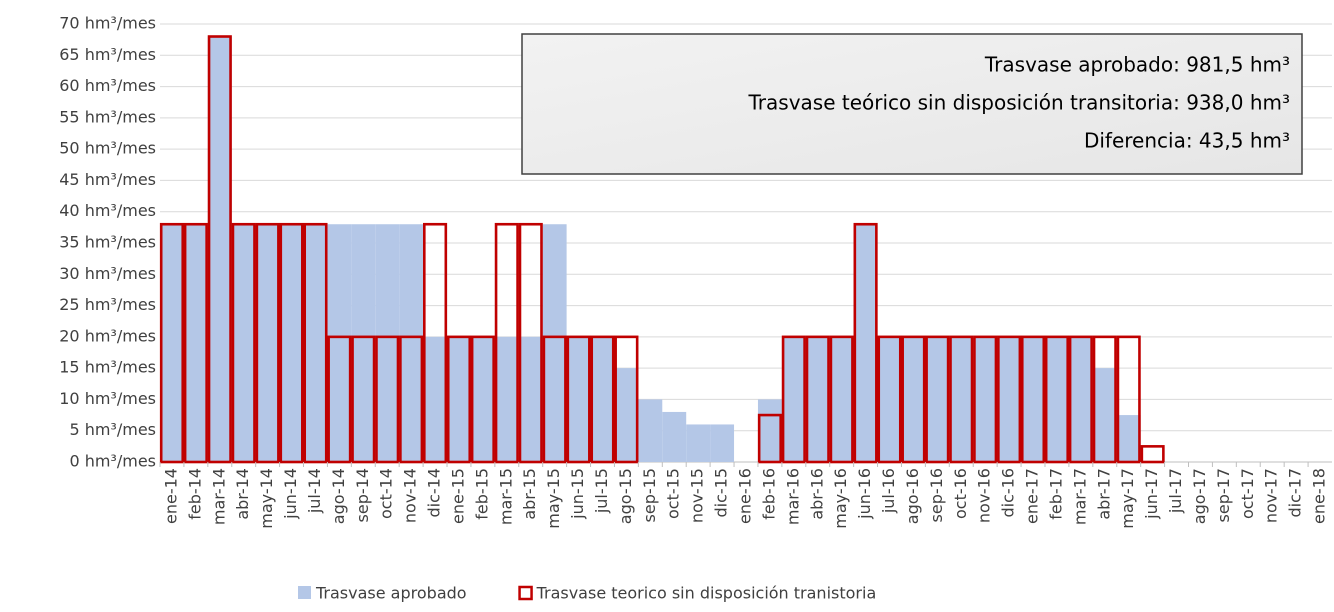 The width and height of the screenshot is (1334, 612). What do you see at coordinates (1247, 493) in the screenshot?
I see `x-tick-label: oct-17` at bounding box center [1247, 493].